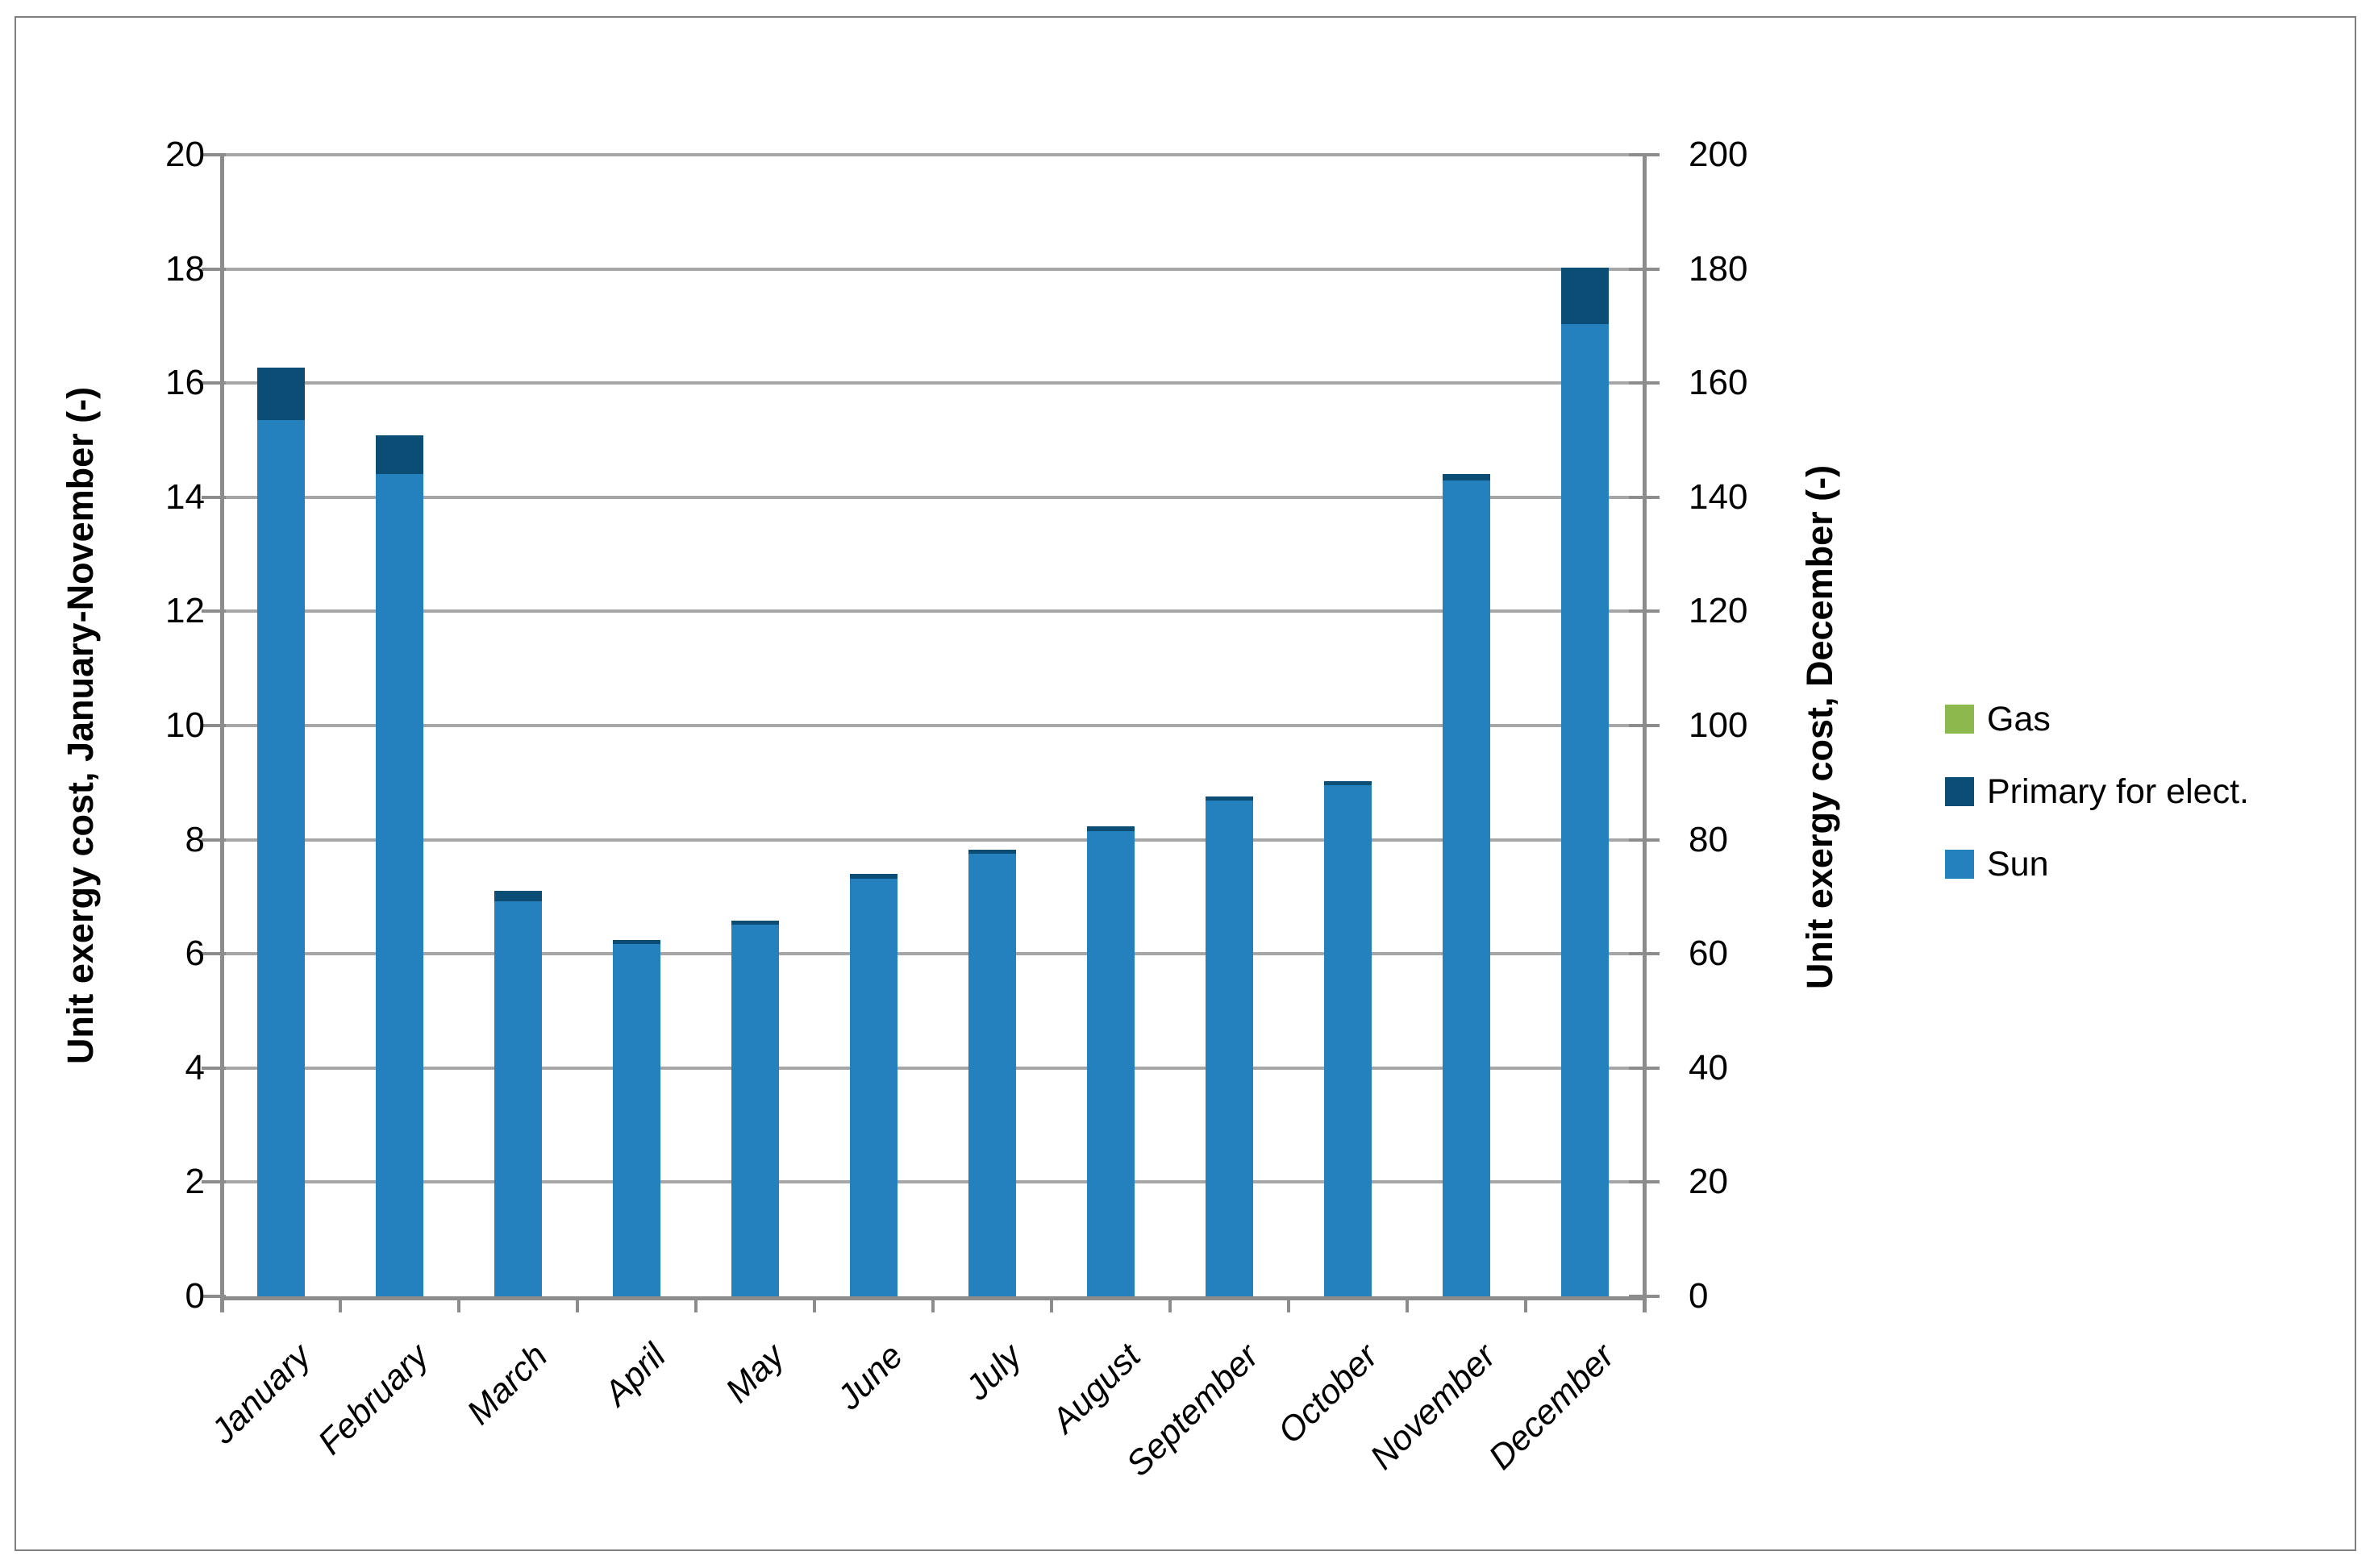  Describe the element at coordinates (1708, 1182) in the screenshot. I see `right-axis-tick-label: 20` at that location.